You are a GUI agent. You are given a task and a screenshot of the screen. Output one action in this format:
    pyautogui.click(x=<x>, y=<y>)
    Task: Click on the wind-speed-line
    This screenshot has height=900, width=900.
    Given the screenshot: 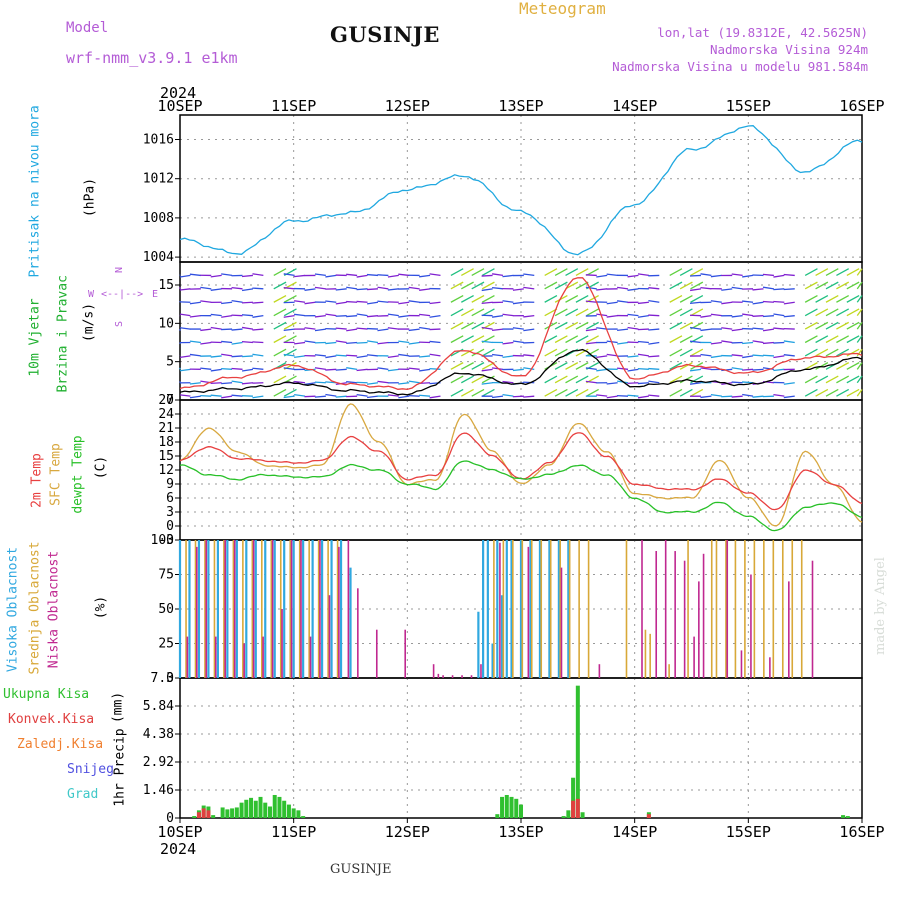 What is the action you would take?
    pyautogui.click(x=521, y=372)
    